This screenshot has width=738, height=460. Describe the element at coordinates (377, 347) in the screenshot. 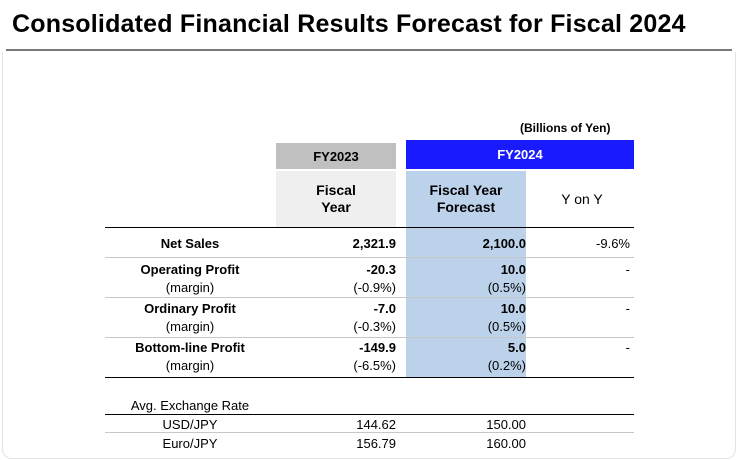

I see `fy2023-bottom-line-profit: -149.9` at that location.